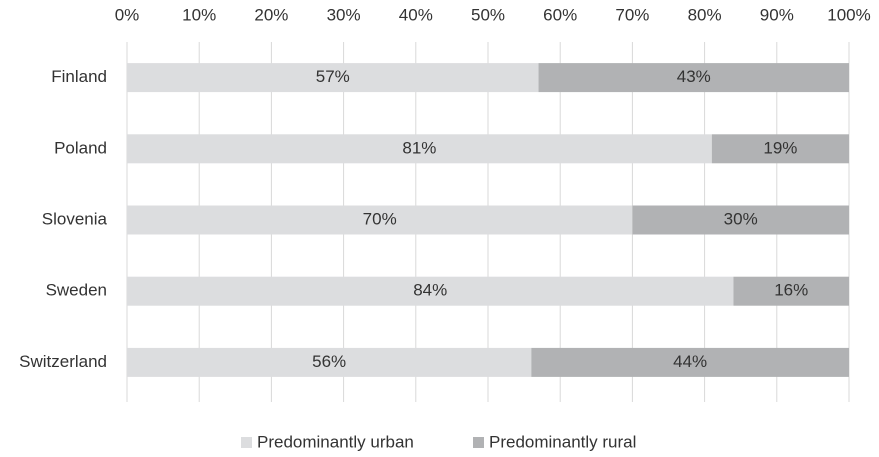 The height and width of the screenshot is (457, 879). What do you see at coordinates (777, 14) in the screenshot?
I see `x-tick-label: 90%` at bounding box center [777, 14].